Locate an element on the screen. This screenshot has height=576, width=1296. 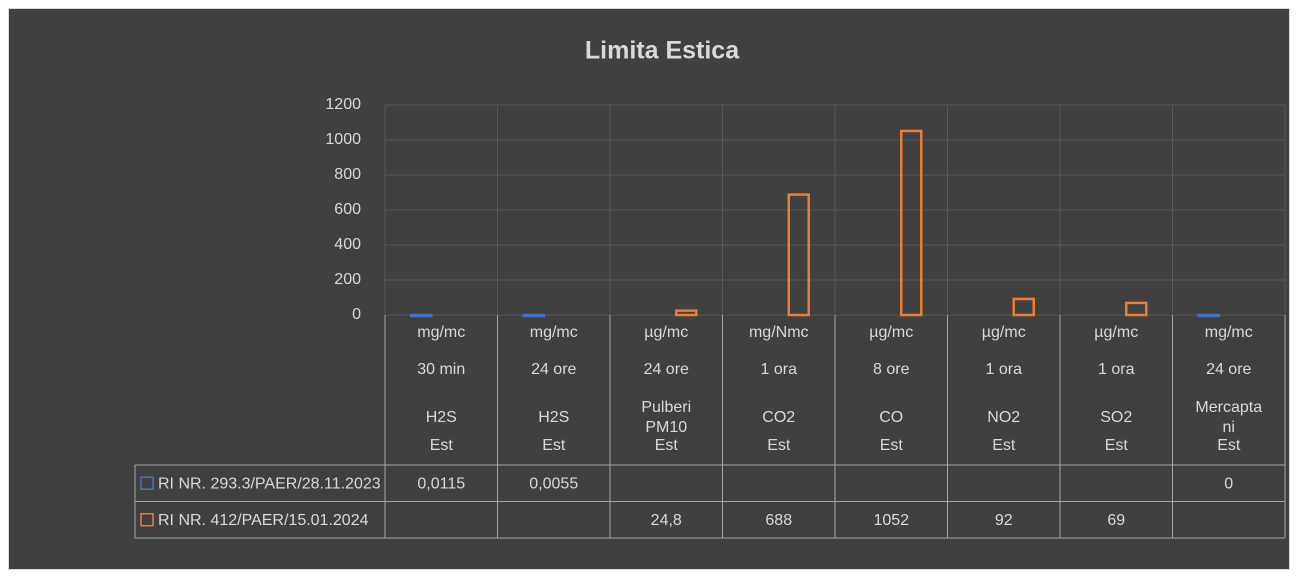
category-label: 8 ore is located at coordinates (891, 369).